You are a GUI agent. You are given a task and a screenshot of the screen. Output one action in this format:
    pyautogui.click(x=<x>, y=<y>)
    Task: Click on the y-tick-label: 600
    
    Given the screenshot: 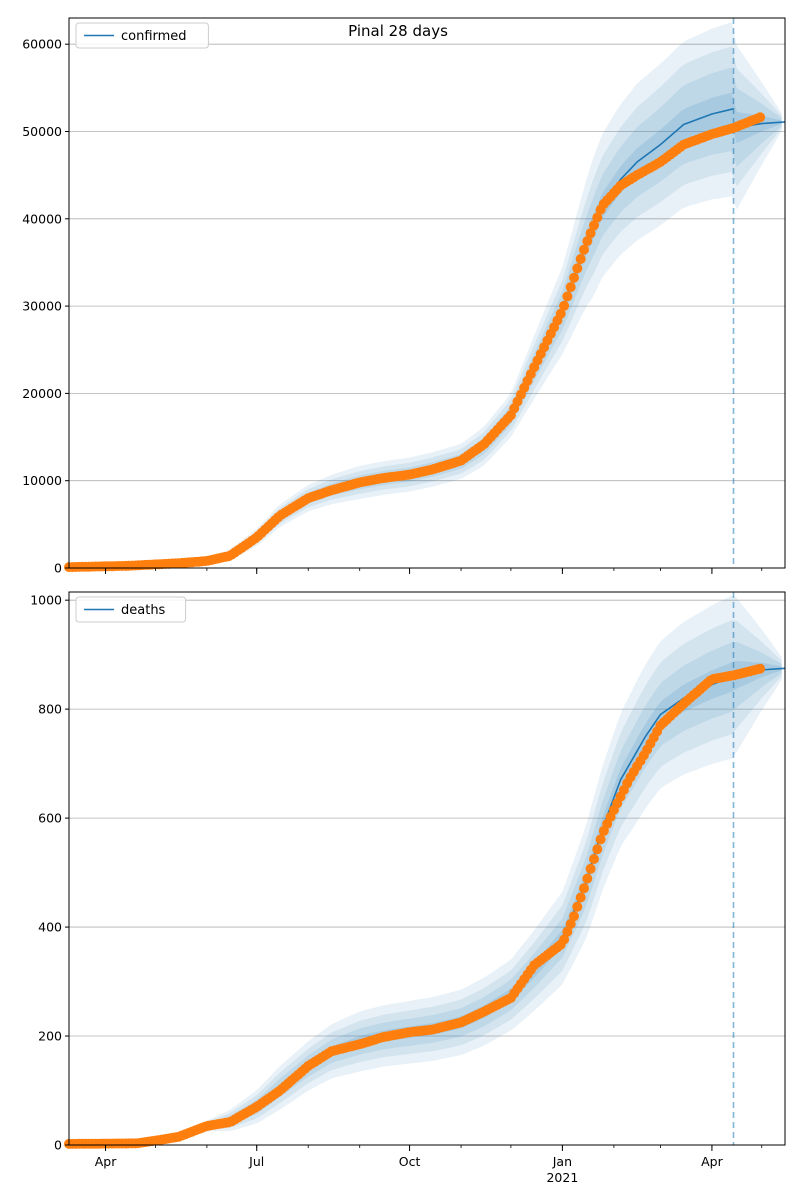 What is the action you would take?
    pyautogui.click(x=50, y=818)
    